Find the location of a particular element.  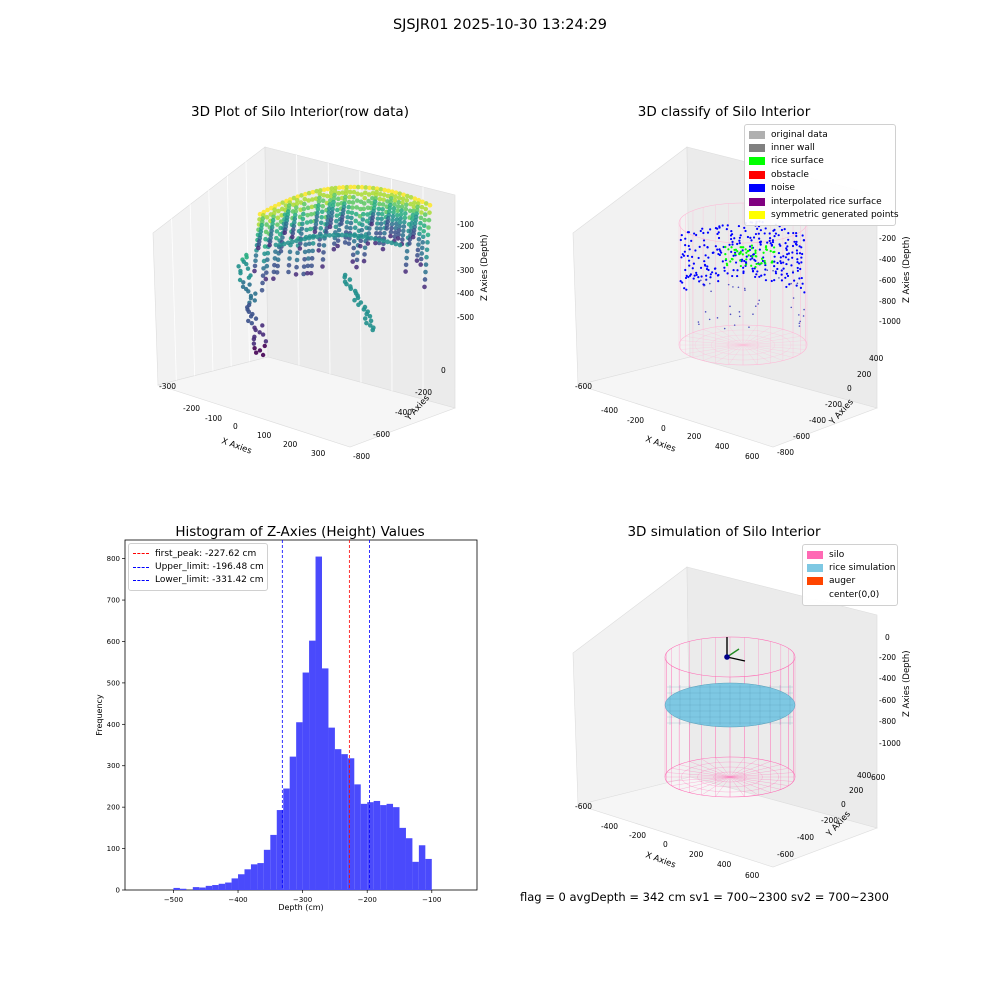

legend-item: first_peak: -227.62 cm is located at coordinates (198, 553).